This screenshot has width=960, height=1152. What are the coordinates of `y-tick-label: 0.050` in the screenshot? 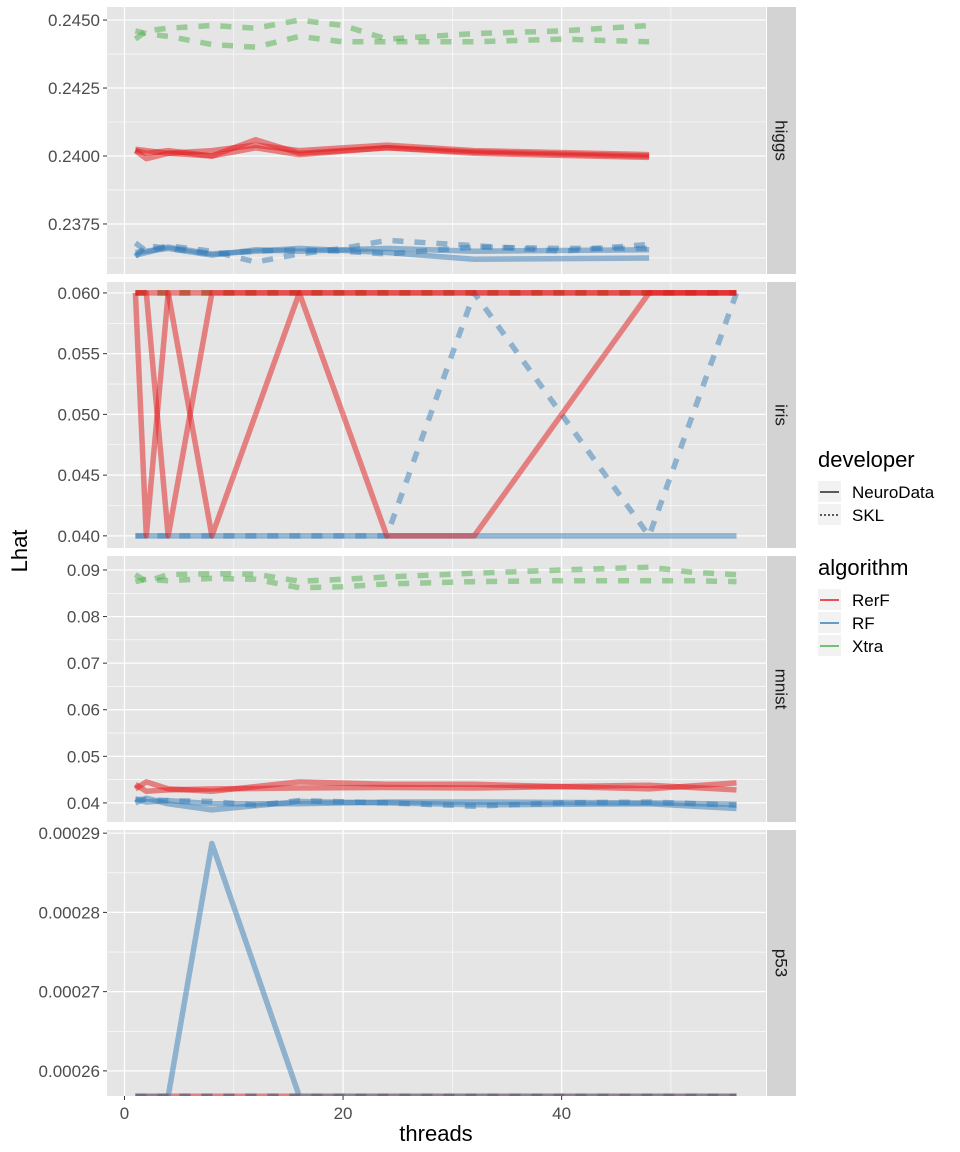 It's located at (78, 414).